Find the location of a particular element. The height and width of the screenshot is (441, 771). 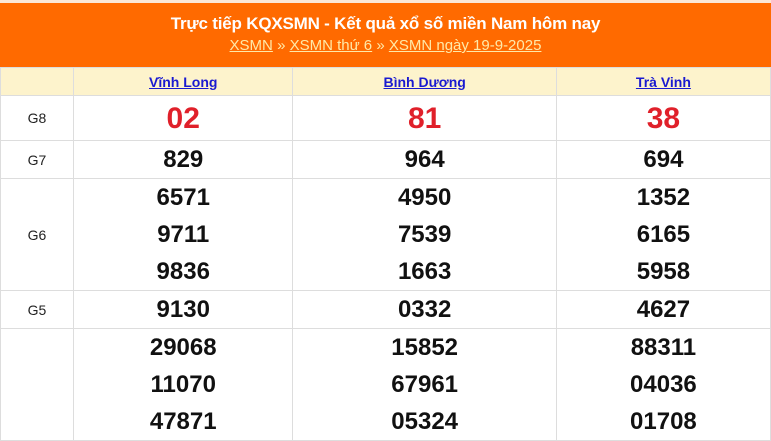

prize-cell: 6571 9711 9836 is located at coordinates (183, 234).